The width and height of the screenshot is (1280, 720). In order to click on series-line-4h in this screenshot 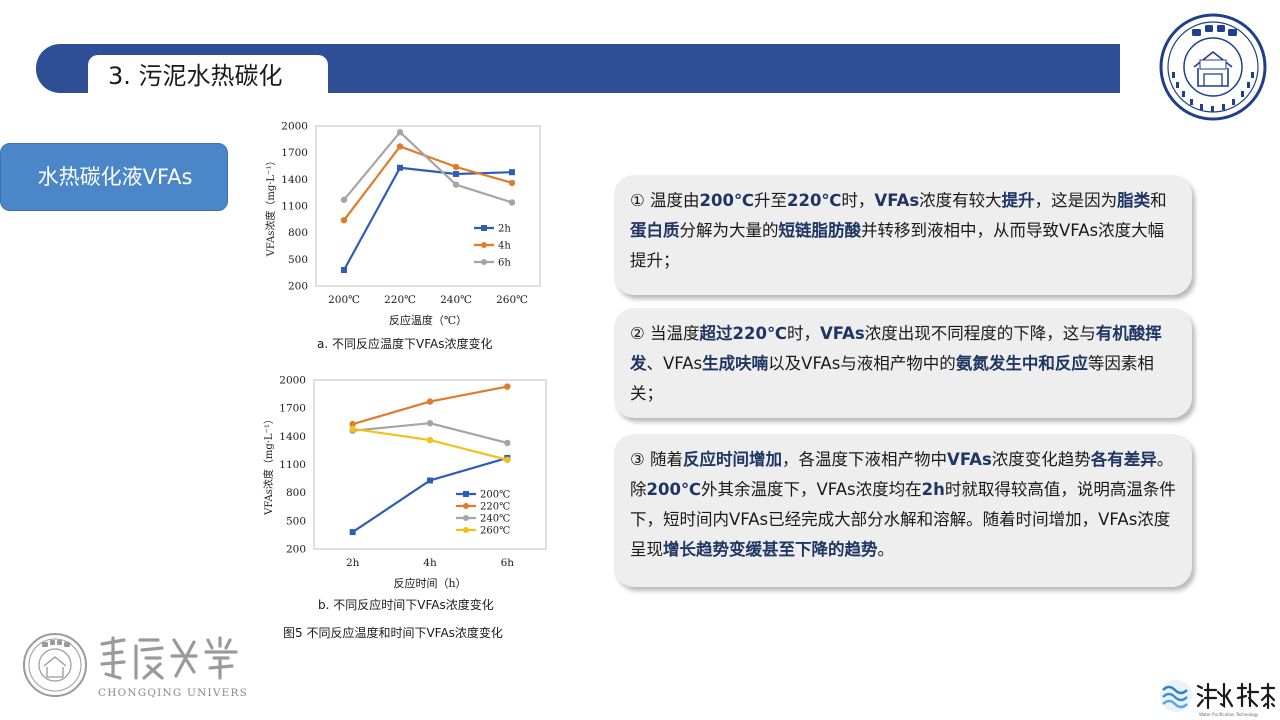, I will do `click(428, 183)`.